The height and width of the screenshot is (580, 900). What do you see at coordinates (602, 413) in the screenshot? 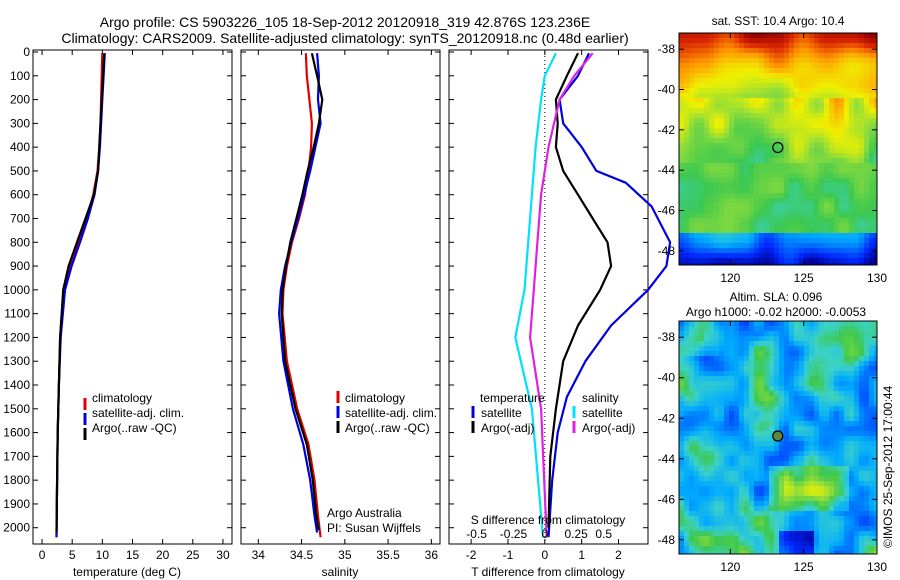
I see `legend-label-s-satellite: satellite` at bounding box center [602, 413].